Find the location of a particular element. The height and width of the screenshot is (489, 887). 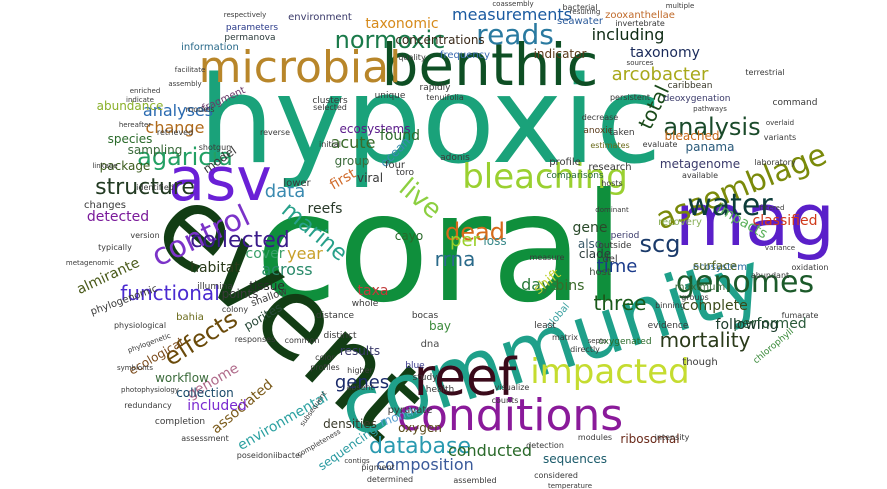

word-lower: lower is located at coordinates (297, 183).